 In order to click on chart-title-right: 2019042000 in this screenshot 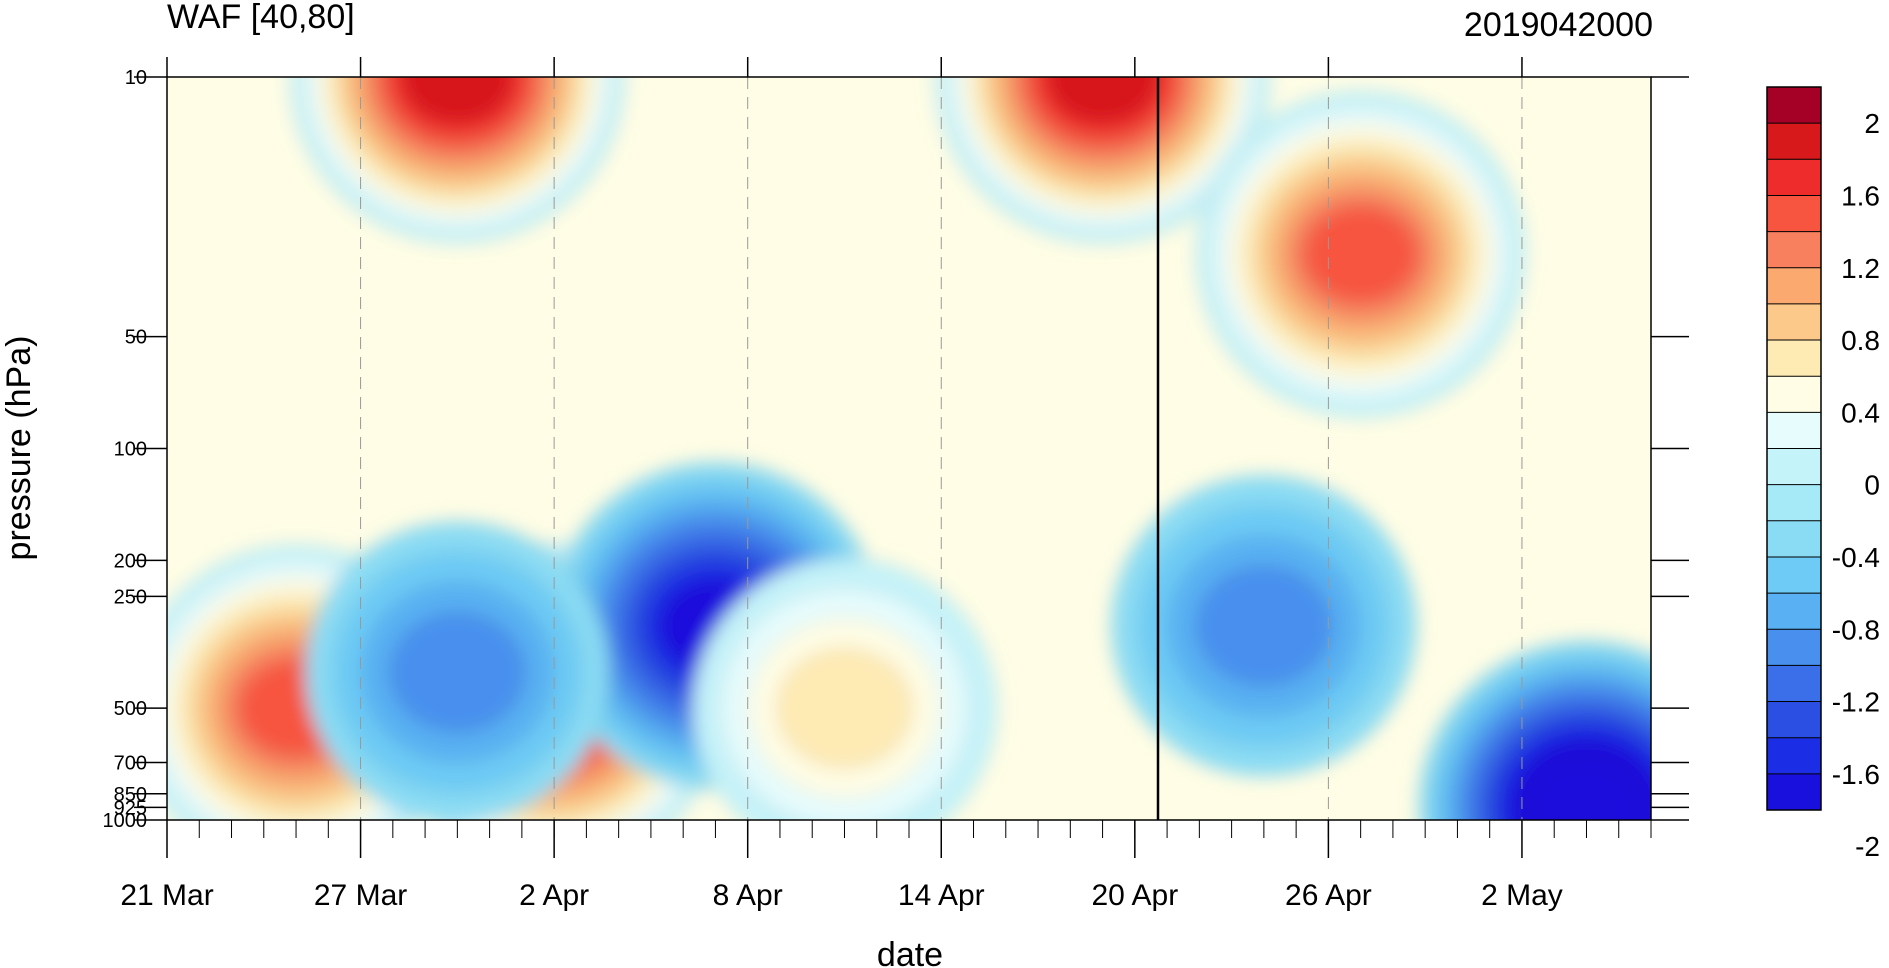, I will do `click(1558, 25)`.